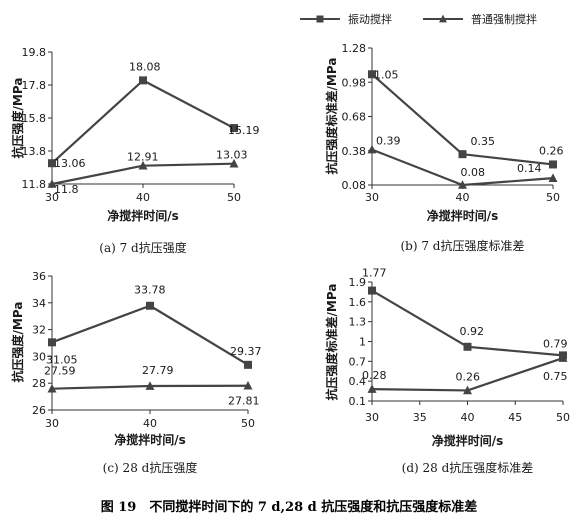  Describe the element at coordinates (39, 276) in the screenshot. I see `y-tick-label: 36` at that location.